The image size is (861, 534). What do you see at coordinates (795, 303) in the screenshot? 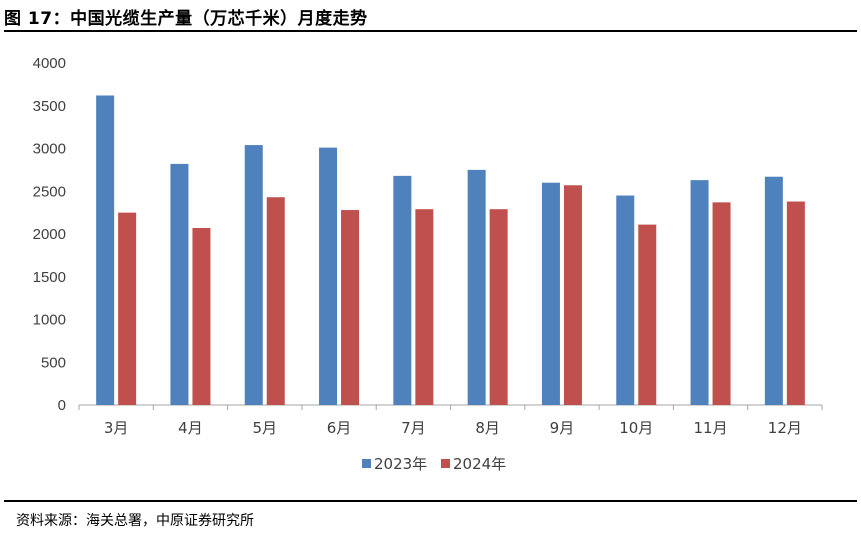
I see `bar-2024年-12月` at bounding box center [795, 303].